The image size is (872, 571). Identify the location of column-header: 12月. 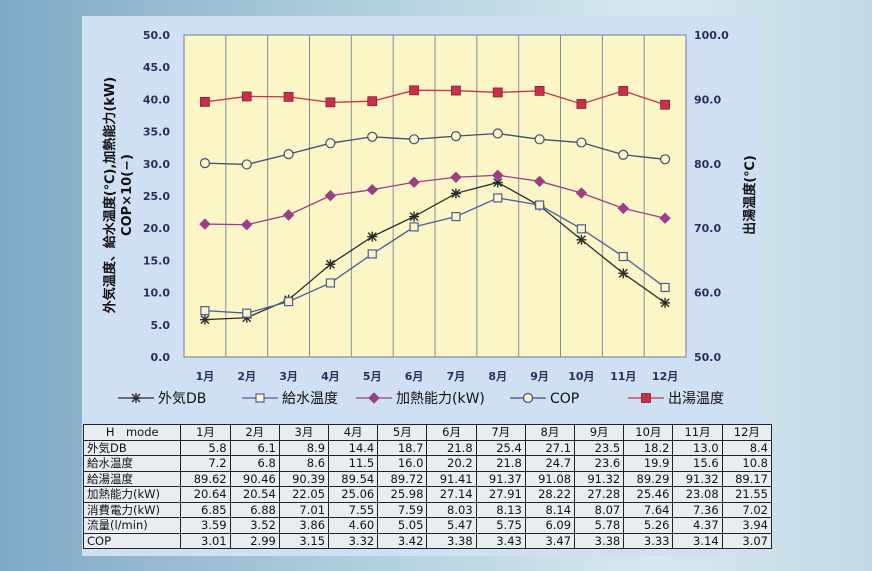
(747, 432).